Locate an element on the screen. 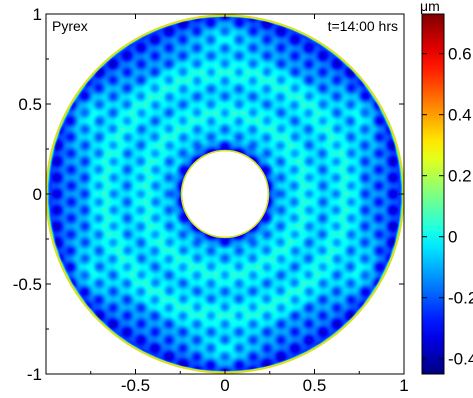 Image resolution: width=473 pixels, height=398 pixels. x-tick-label: 0 is located at coordinates (224, 385).